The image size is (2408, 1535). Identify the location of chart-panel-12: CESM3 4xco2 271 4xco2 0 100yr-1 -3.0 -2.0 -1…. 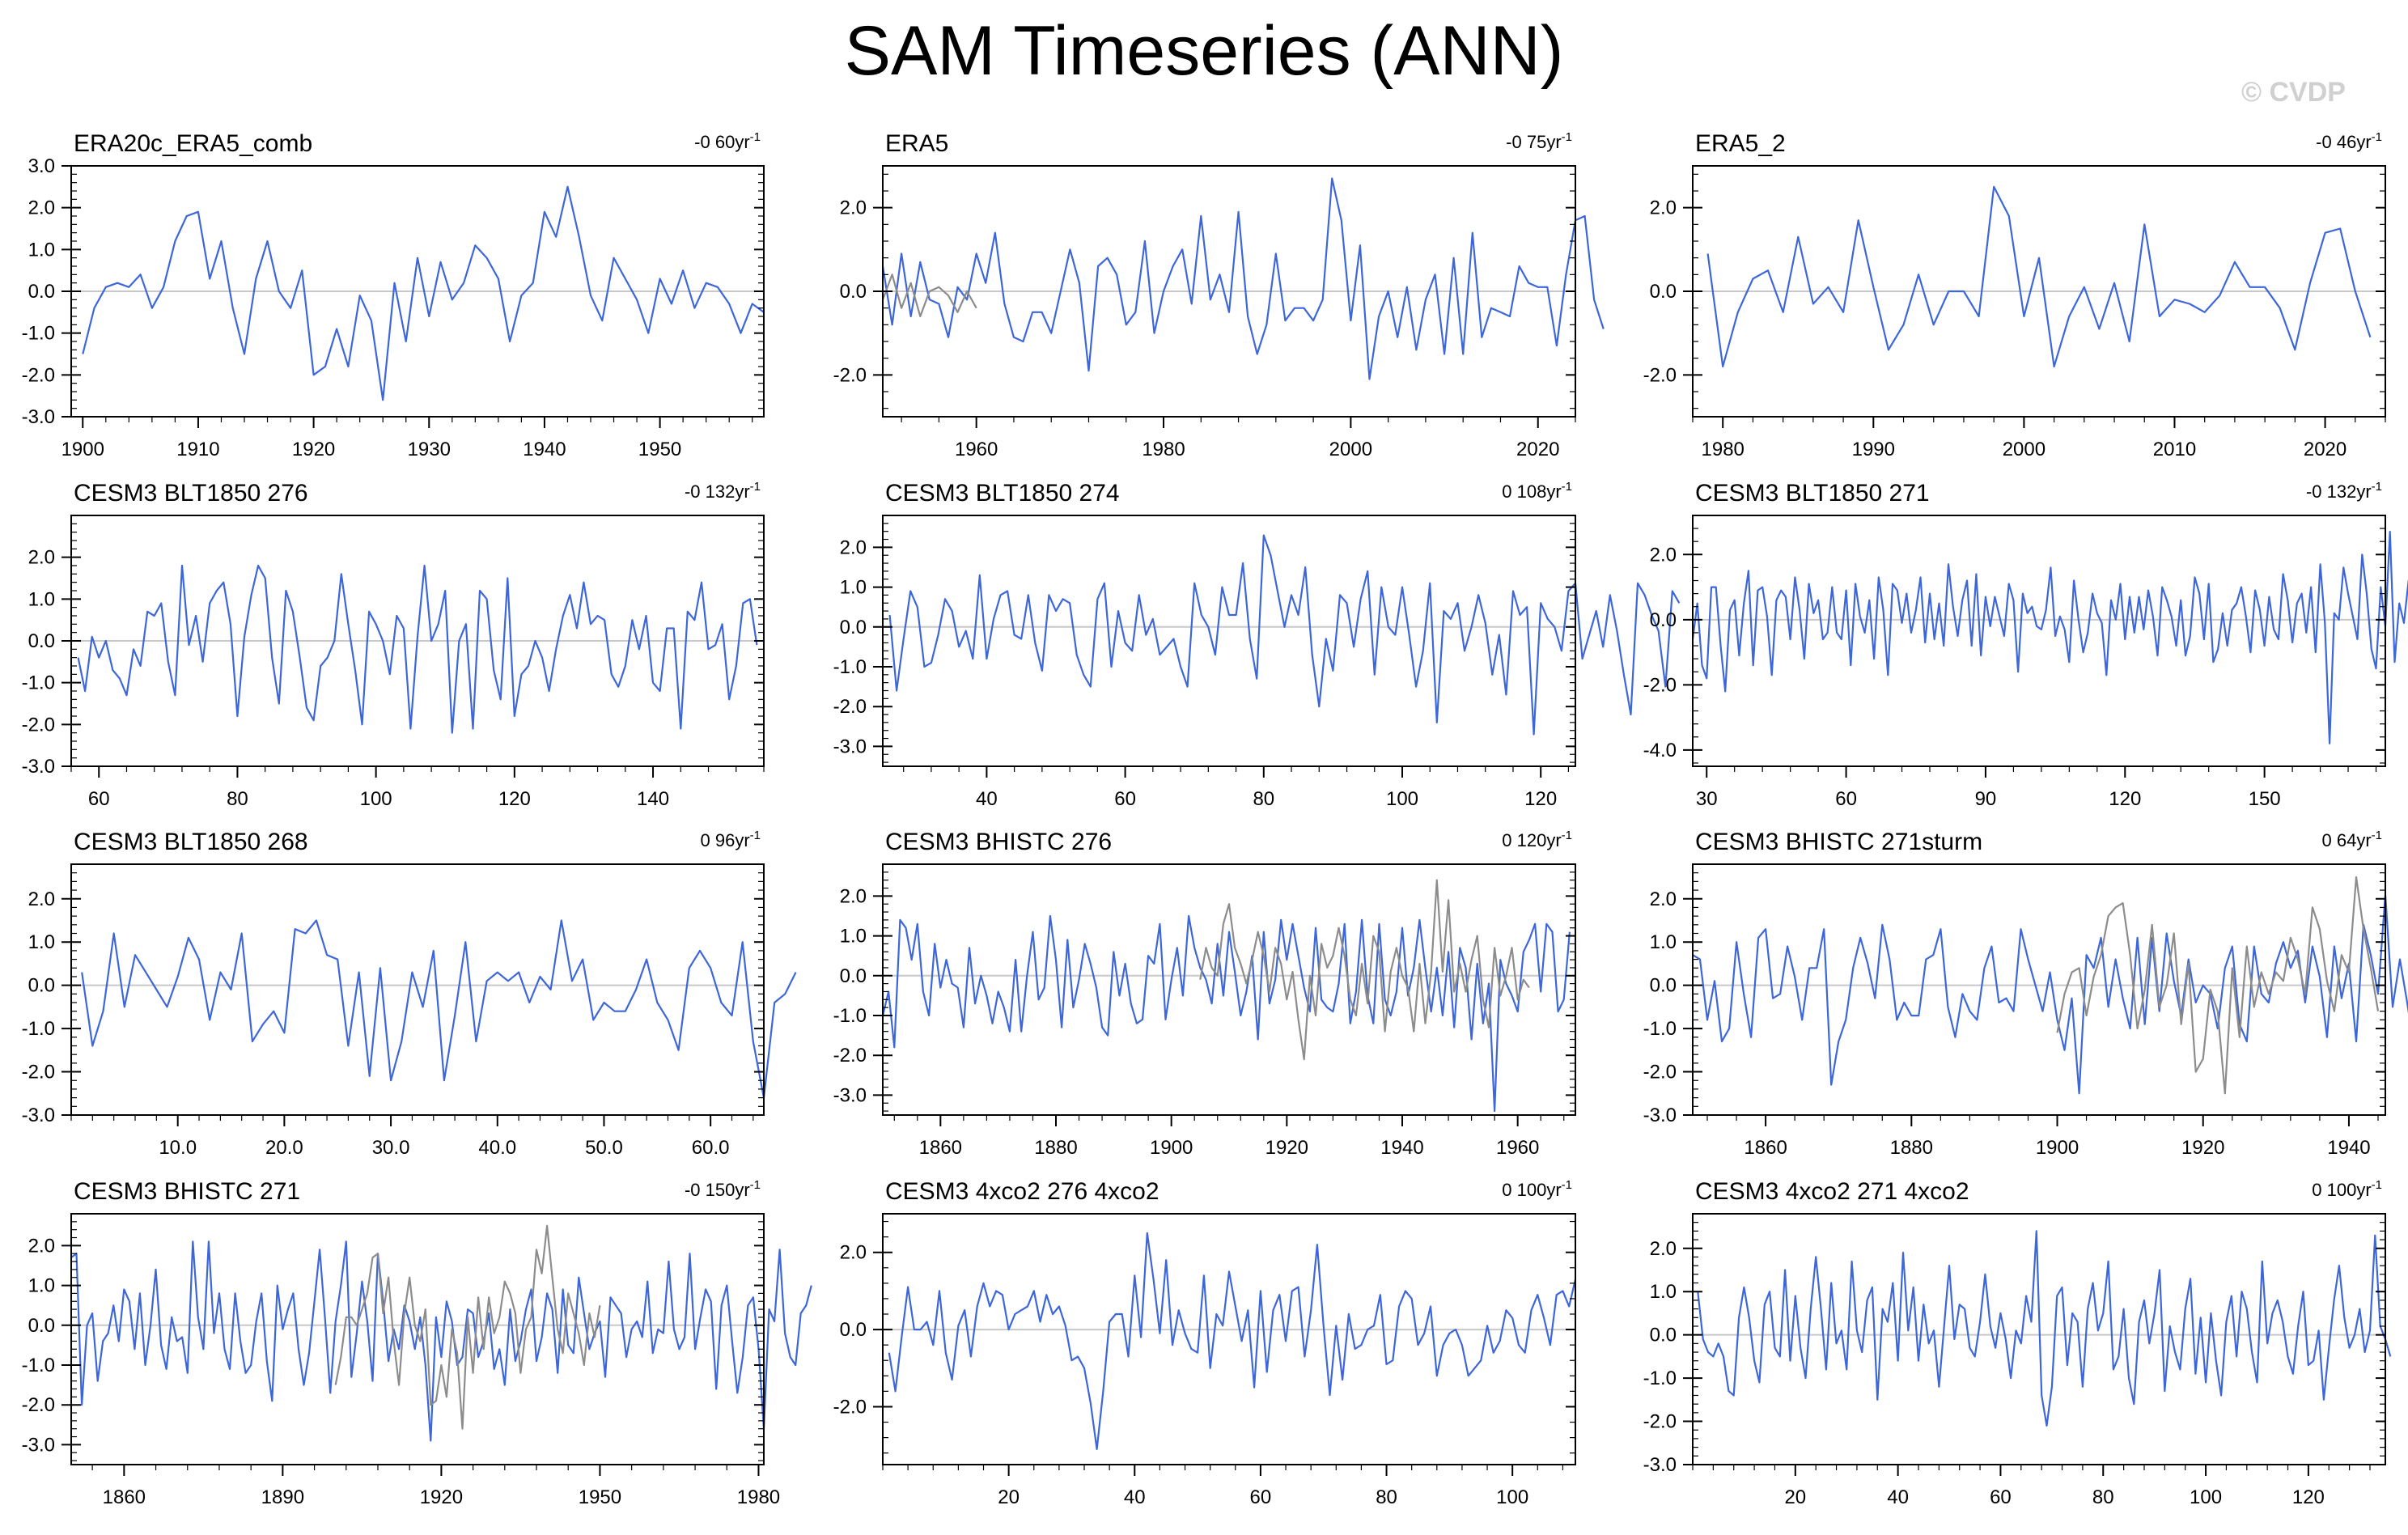
(2017, 1343).